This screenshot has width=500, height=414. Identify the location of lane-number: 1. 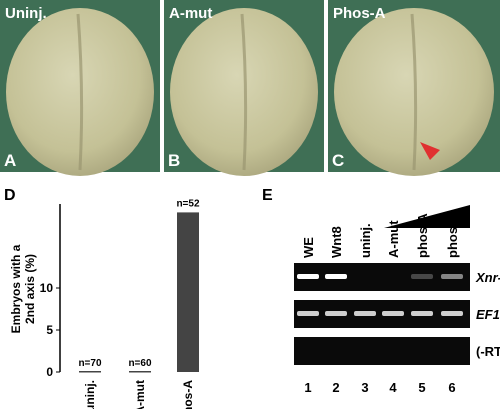
(307, 387).